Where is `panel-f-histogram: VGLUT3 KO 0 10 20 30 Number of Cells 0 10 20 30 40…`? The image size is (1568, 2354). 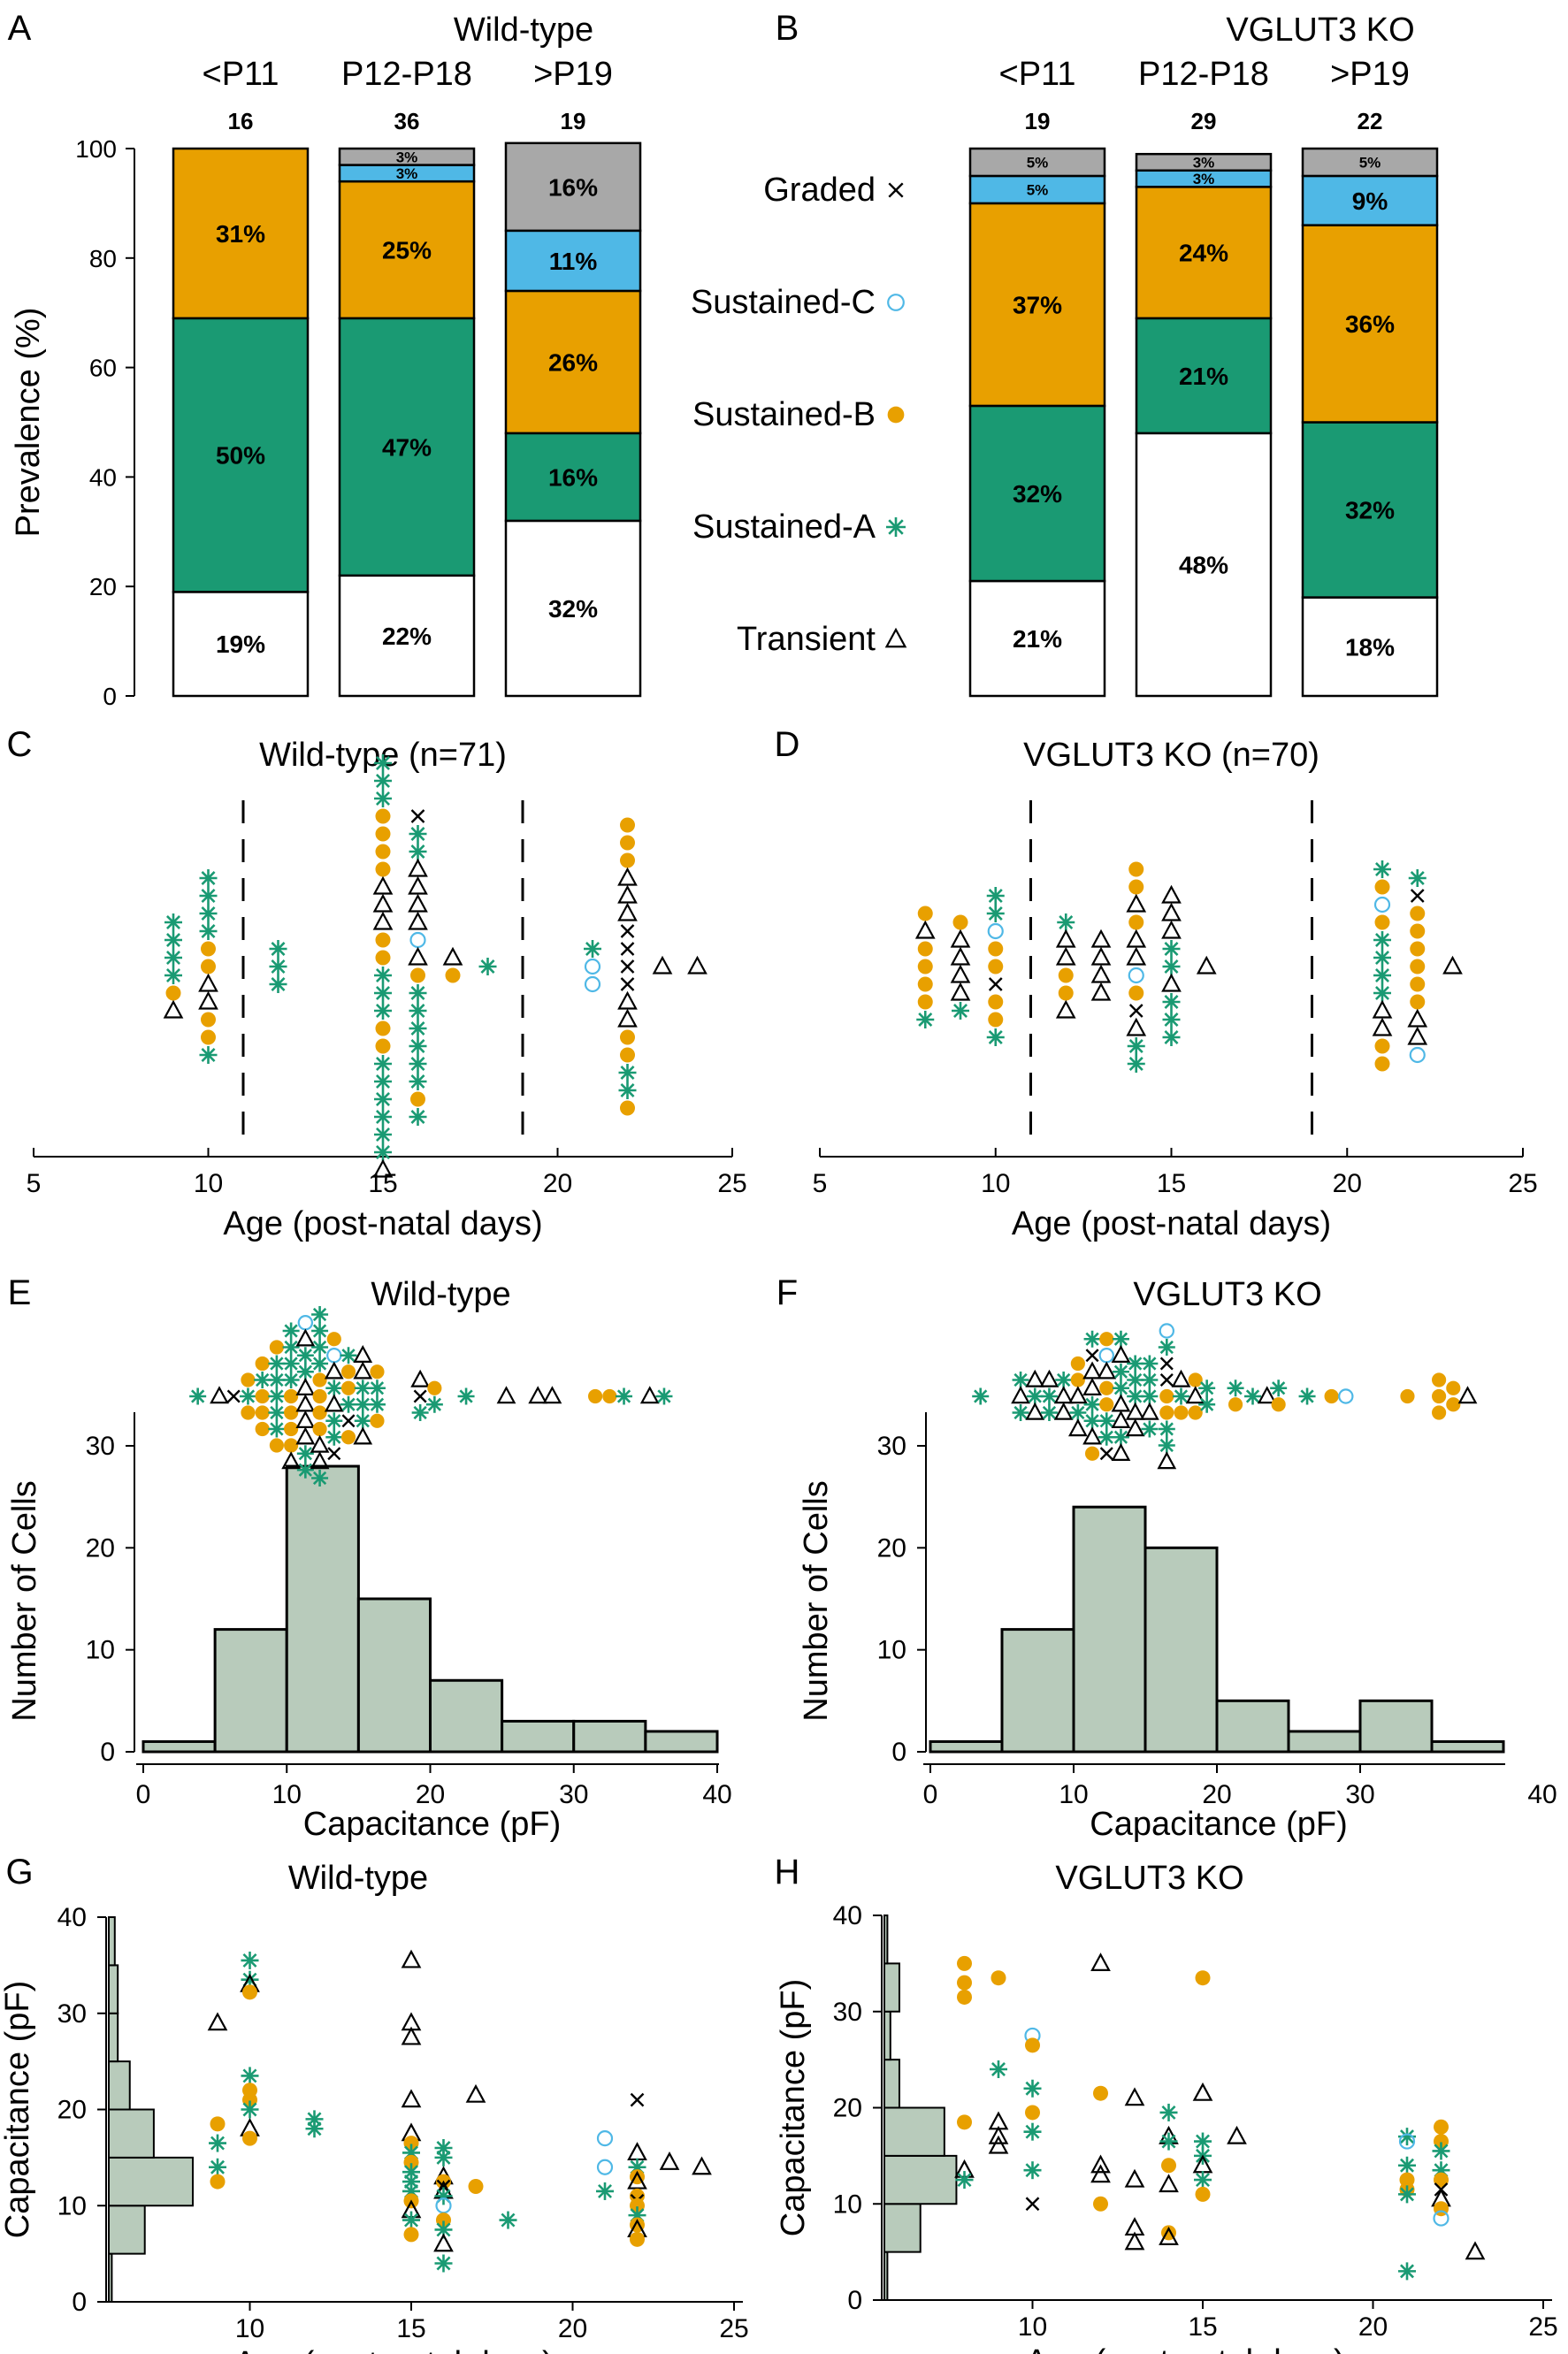 panel-f-histogram: VGLUT3 KO 0 10 20 30 Number of Cells 0 10 20 30 40… is located at coordinates (1177, 1560).